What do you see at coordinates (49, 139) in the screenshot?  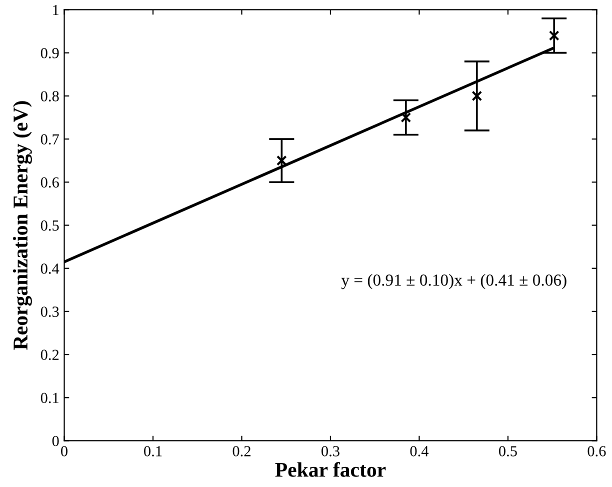 I see `y-tick-label: 0.7` at bounding box center [49, 139].